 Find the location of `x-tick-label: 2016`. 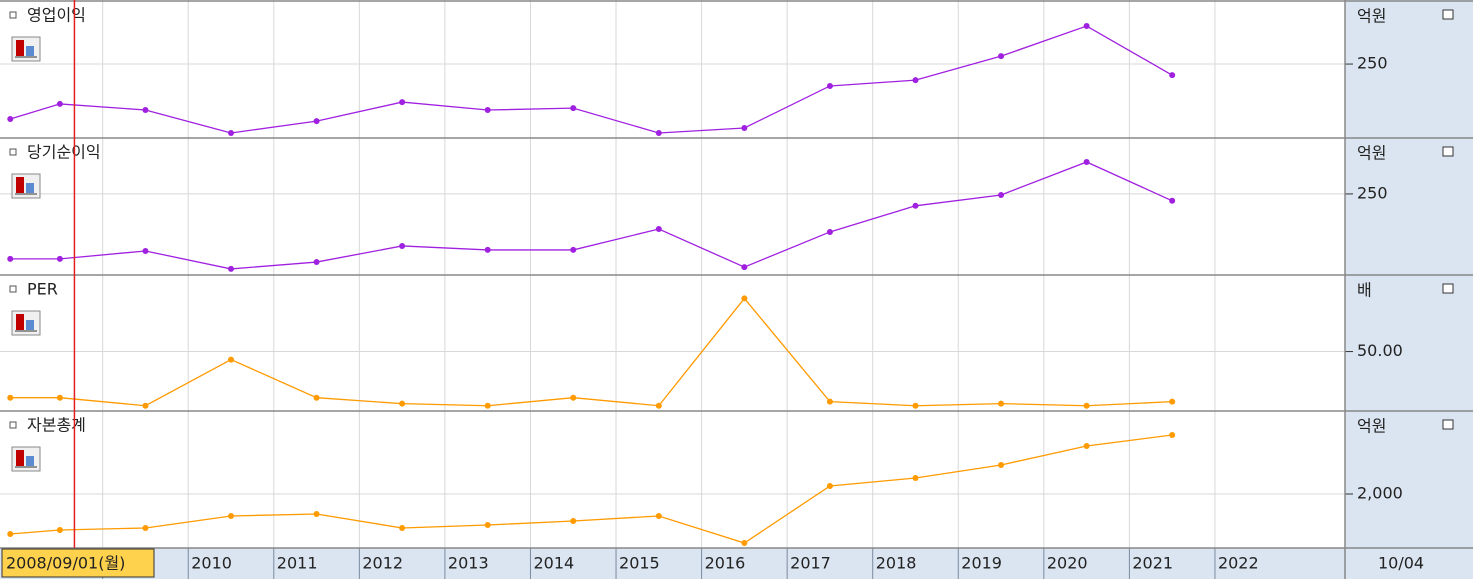

x-tick-label: 2016 is located at coordinates (725, 563).